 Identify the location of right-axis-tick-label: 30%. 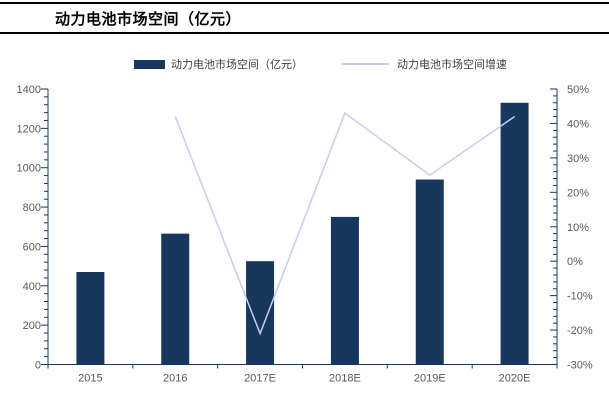
(578, 159).